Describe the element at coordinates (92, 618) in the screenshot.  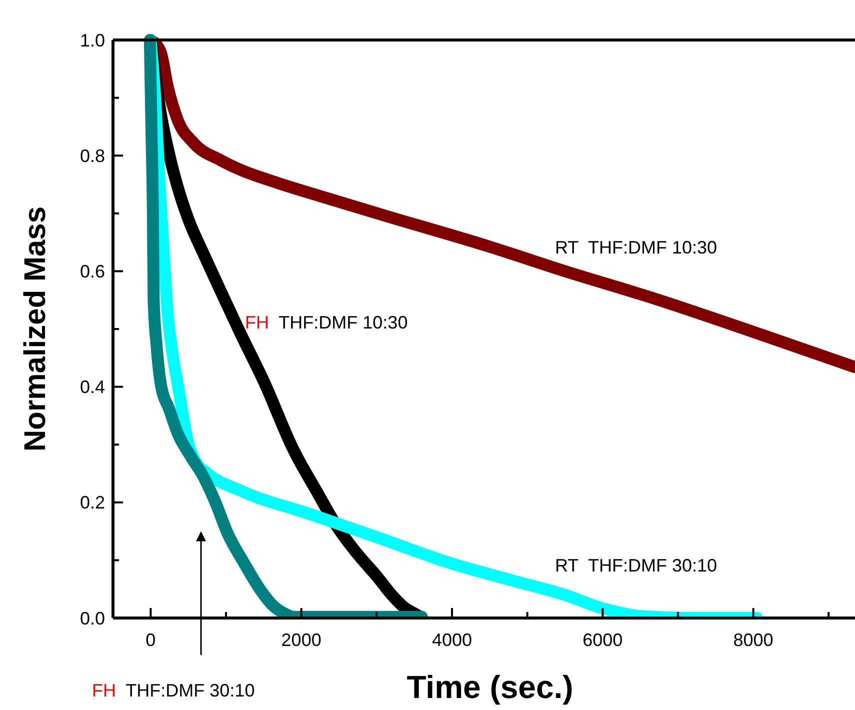
I see `y-tick-label: 0.0` at that location.